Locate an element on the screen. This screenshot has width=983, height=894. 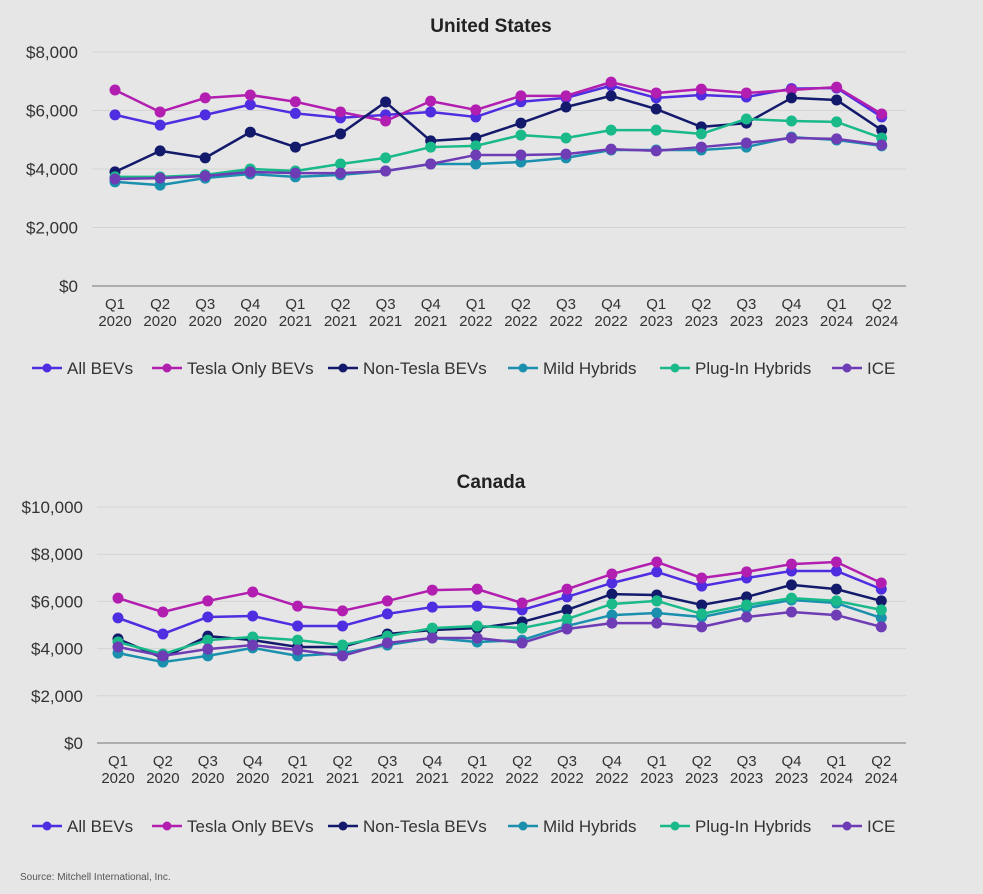
x-tick-label: Q2 2022 is located at coordinates (521, 770).